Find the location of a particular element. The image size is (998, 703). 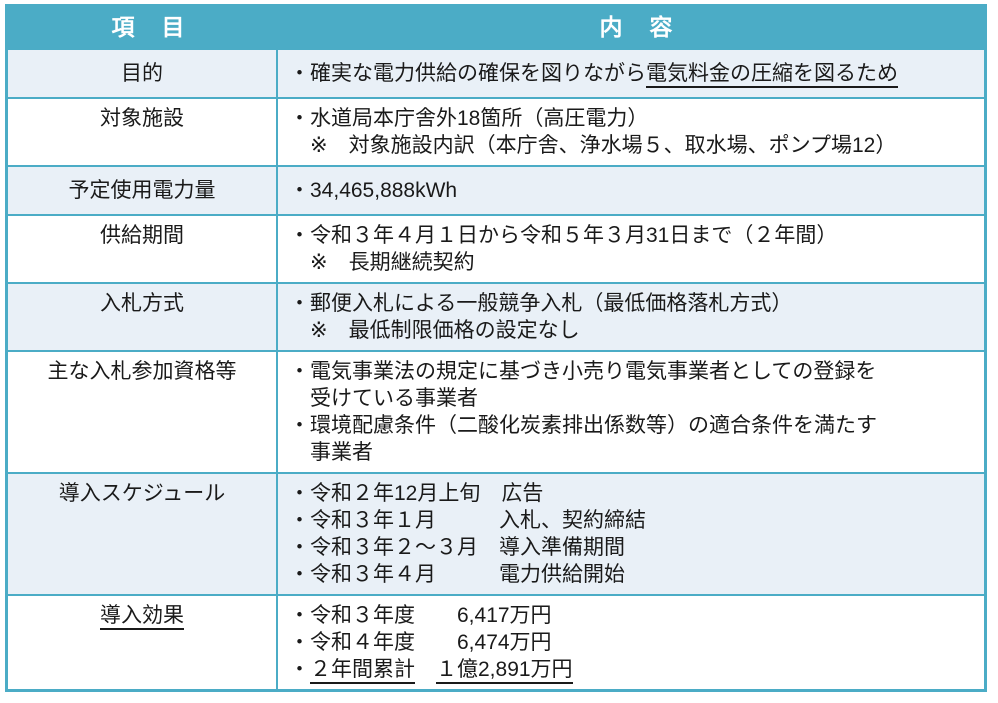

content-line: ・電気事業法の規定に基づき小売り電気事業者としての登録を is located at coordinates (632, 371).